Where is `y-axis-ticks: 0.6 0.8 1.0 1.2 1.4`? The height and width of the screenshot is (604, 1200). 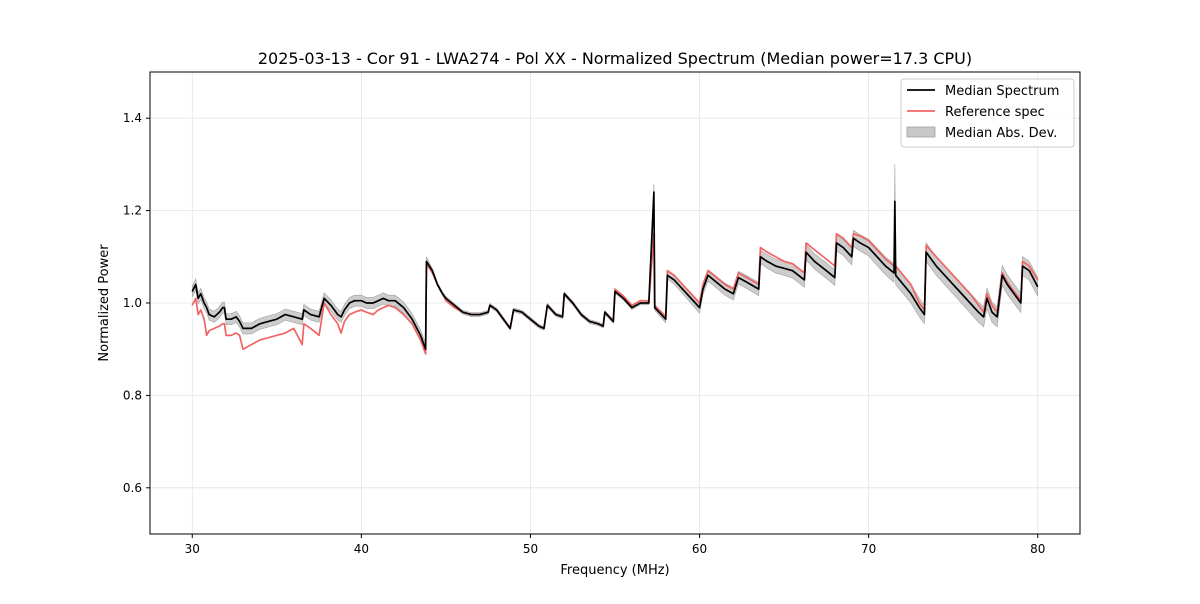
y-axis-ticks: 0.6 0.8 1.0 1.2 1.4 is located at coordinates (136, 303).